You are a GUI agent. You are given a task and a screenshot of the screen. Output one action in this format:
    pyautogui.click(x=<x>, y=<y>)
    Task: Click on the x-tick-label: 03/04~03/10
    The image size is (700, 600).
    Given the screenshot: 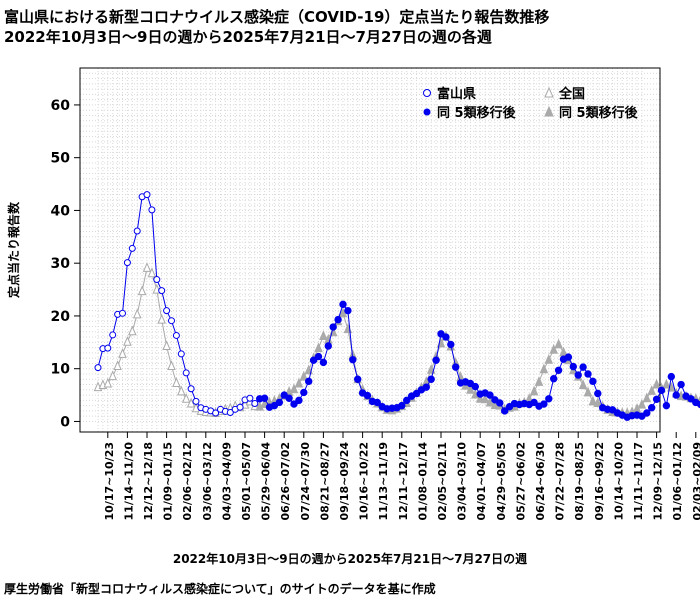 What is the action you would take?
    pyautogui.click(x=462, y=481)
    